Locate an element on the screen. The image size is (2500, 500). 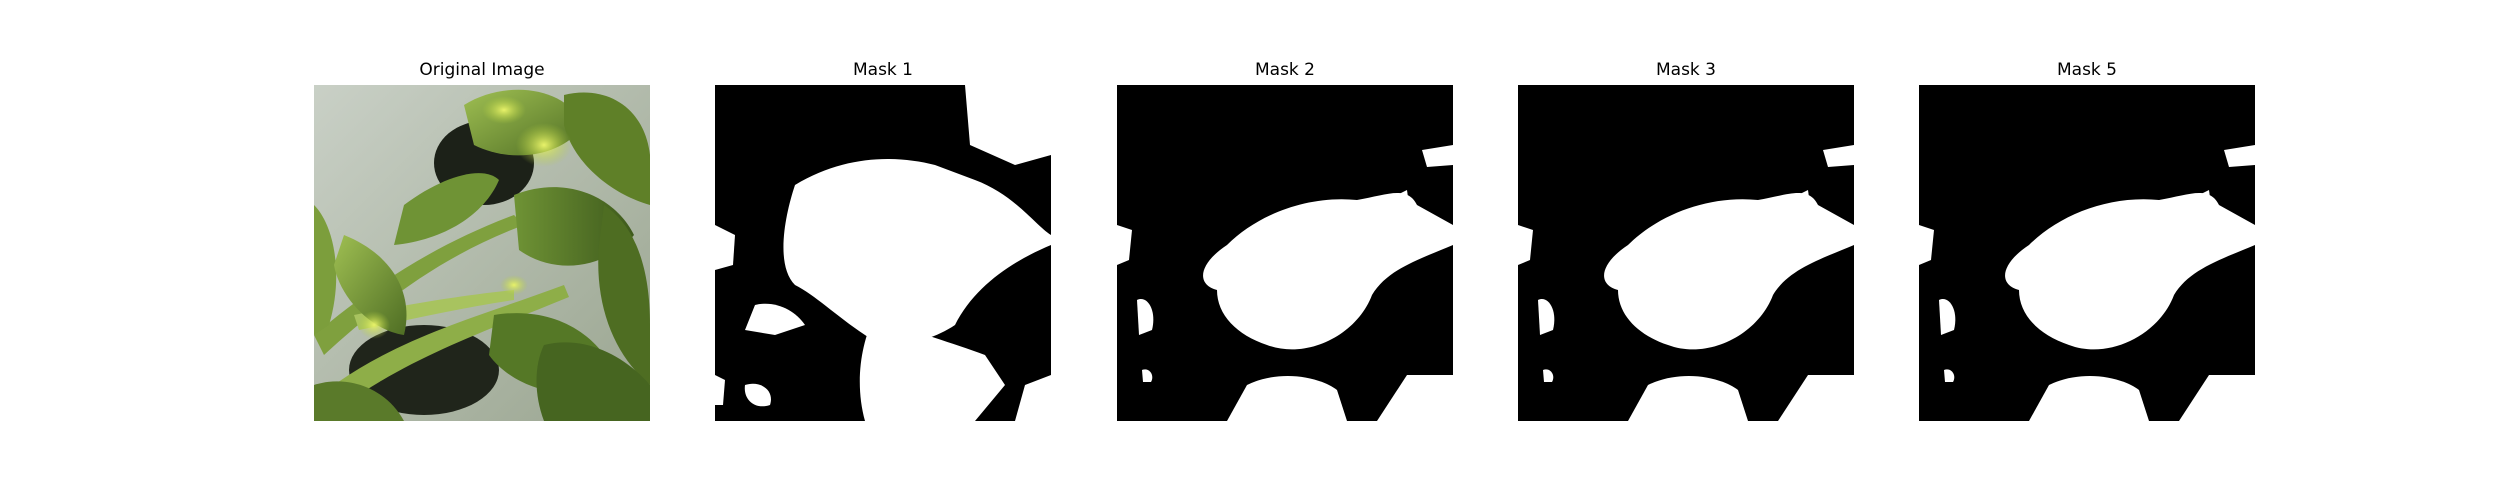
original-plant-photo is located at coordinates (482, 253).